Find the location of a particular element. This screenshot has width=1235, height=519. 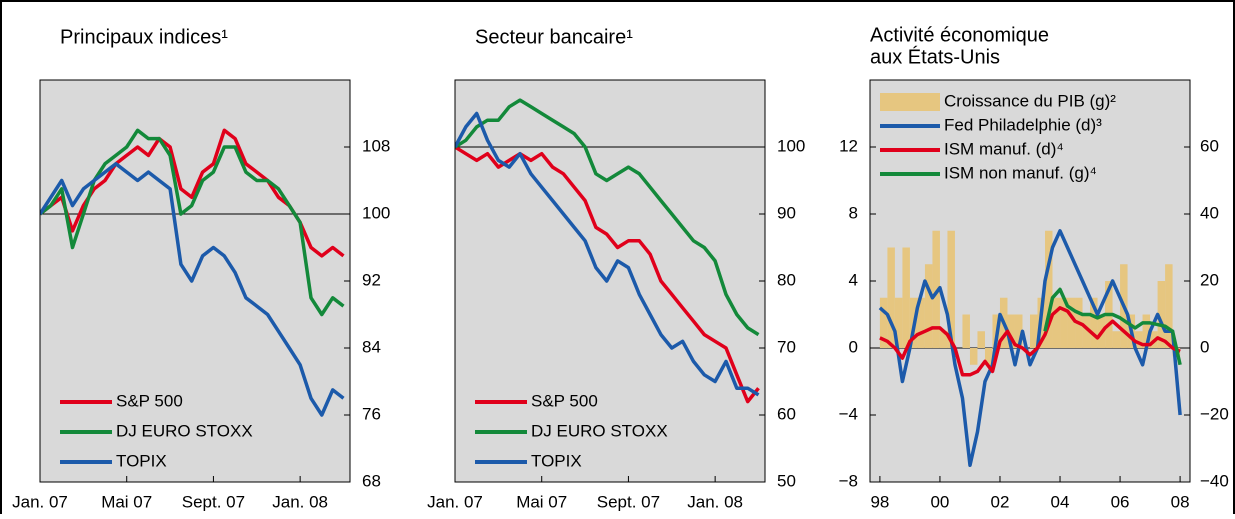

y-tick-label: 12 is located at coordinates (848, 145).